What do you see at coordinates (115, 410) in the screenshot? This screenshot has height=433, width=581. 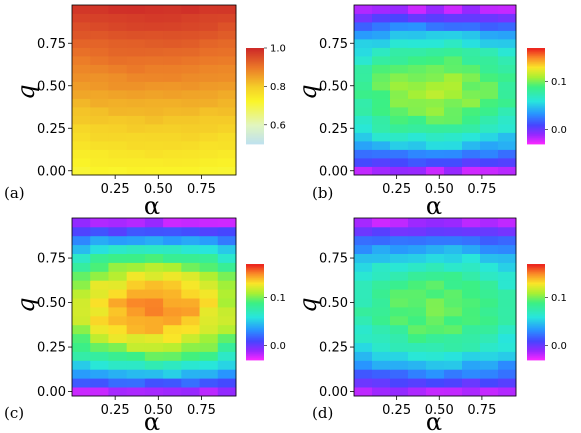 I see `x-tick-label: 0.25` at bounding box center [115, 410].